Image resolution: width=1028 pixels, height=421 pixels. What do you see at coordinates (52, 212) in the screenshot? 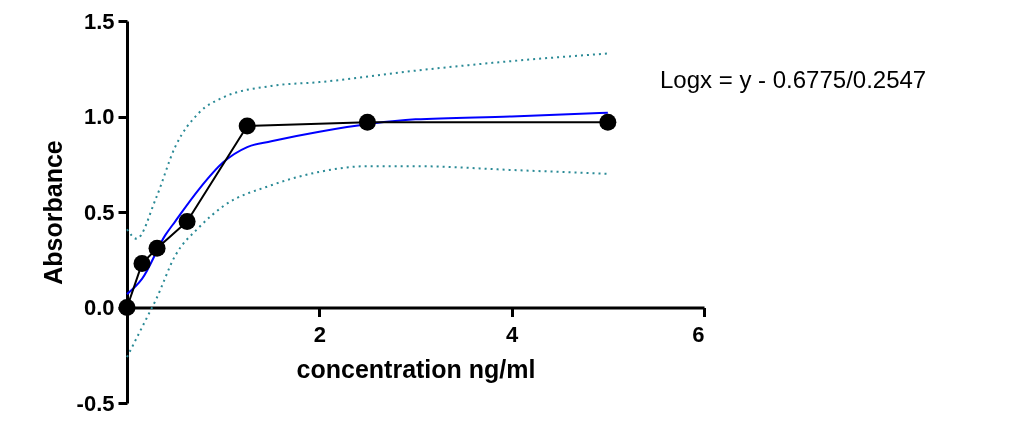
I see `y-axis-title: Absorbance` at bounding box center [52, 212].